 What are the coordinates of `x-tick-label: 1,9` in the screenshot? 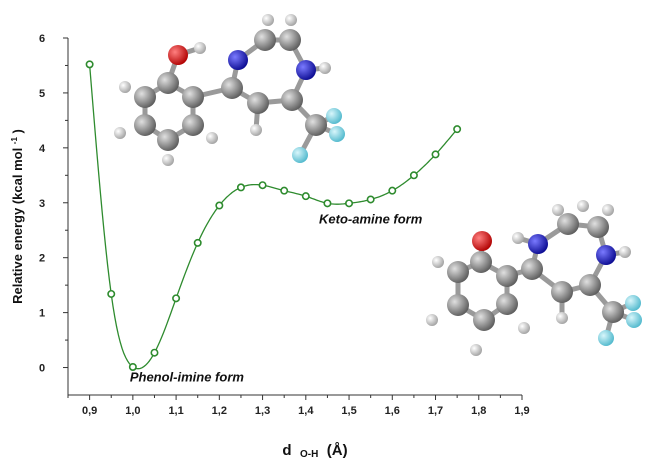 It's located at (521, 411).